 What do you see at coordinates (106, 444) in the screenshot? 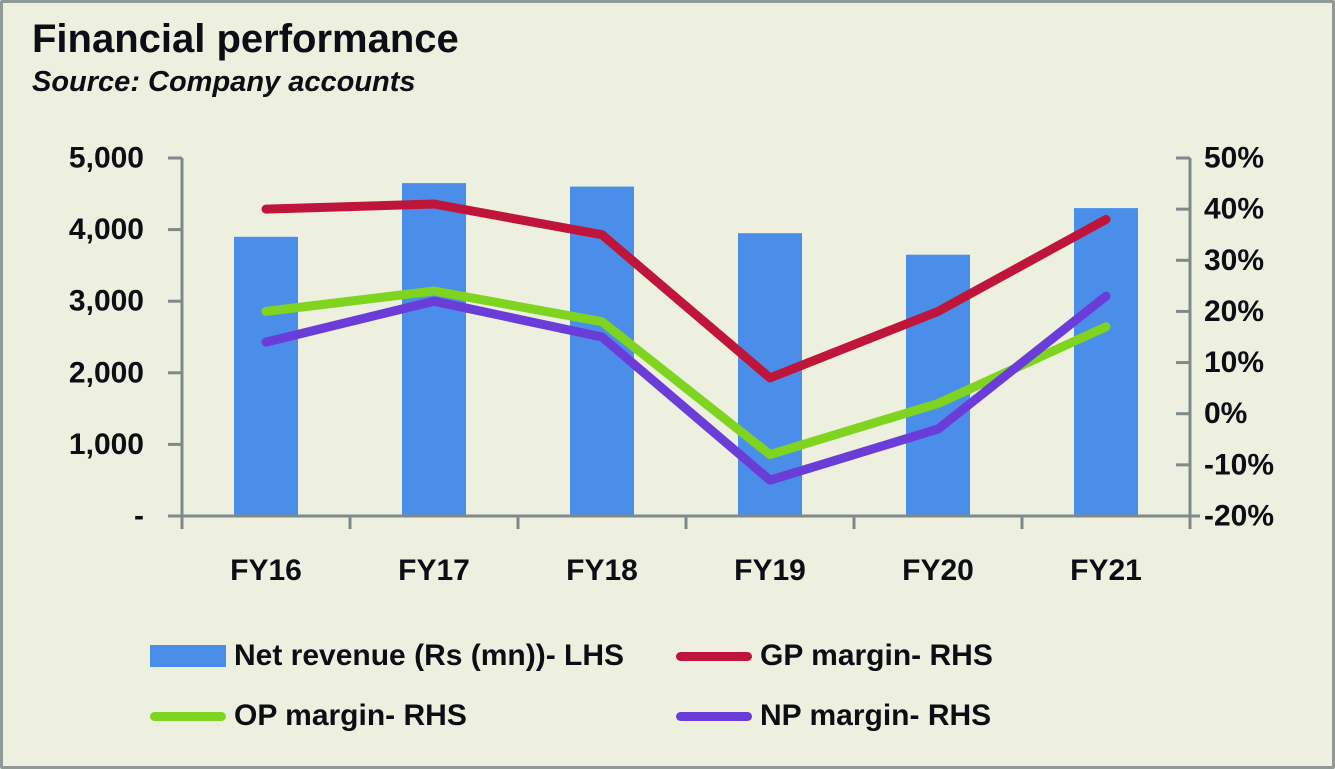
I see `left-axis-tick-label: 1,000` at bounding box center [106, 444].